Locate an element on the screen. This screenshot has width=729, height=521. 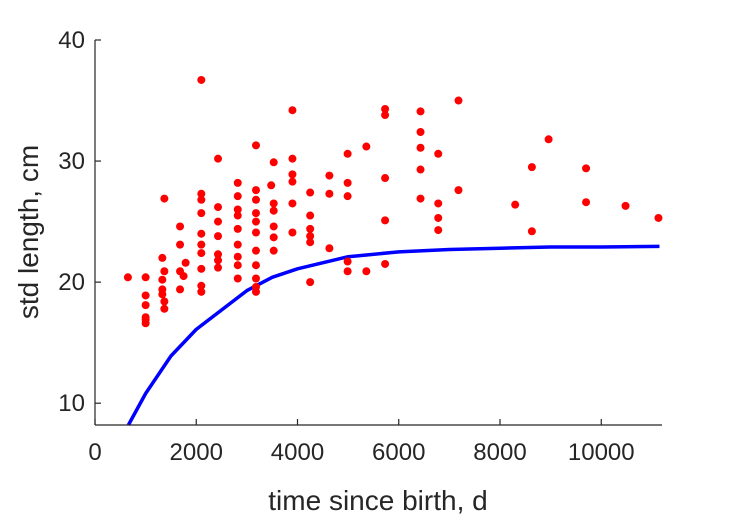
x-tick-label: 8000 is located at coordinates (499, 452).